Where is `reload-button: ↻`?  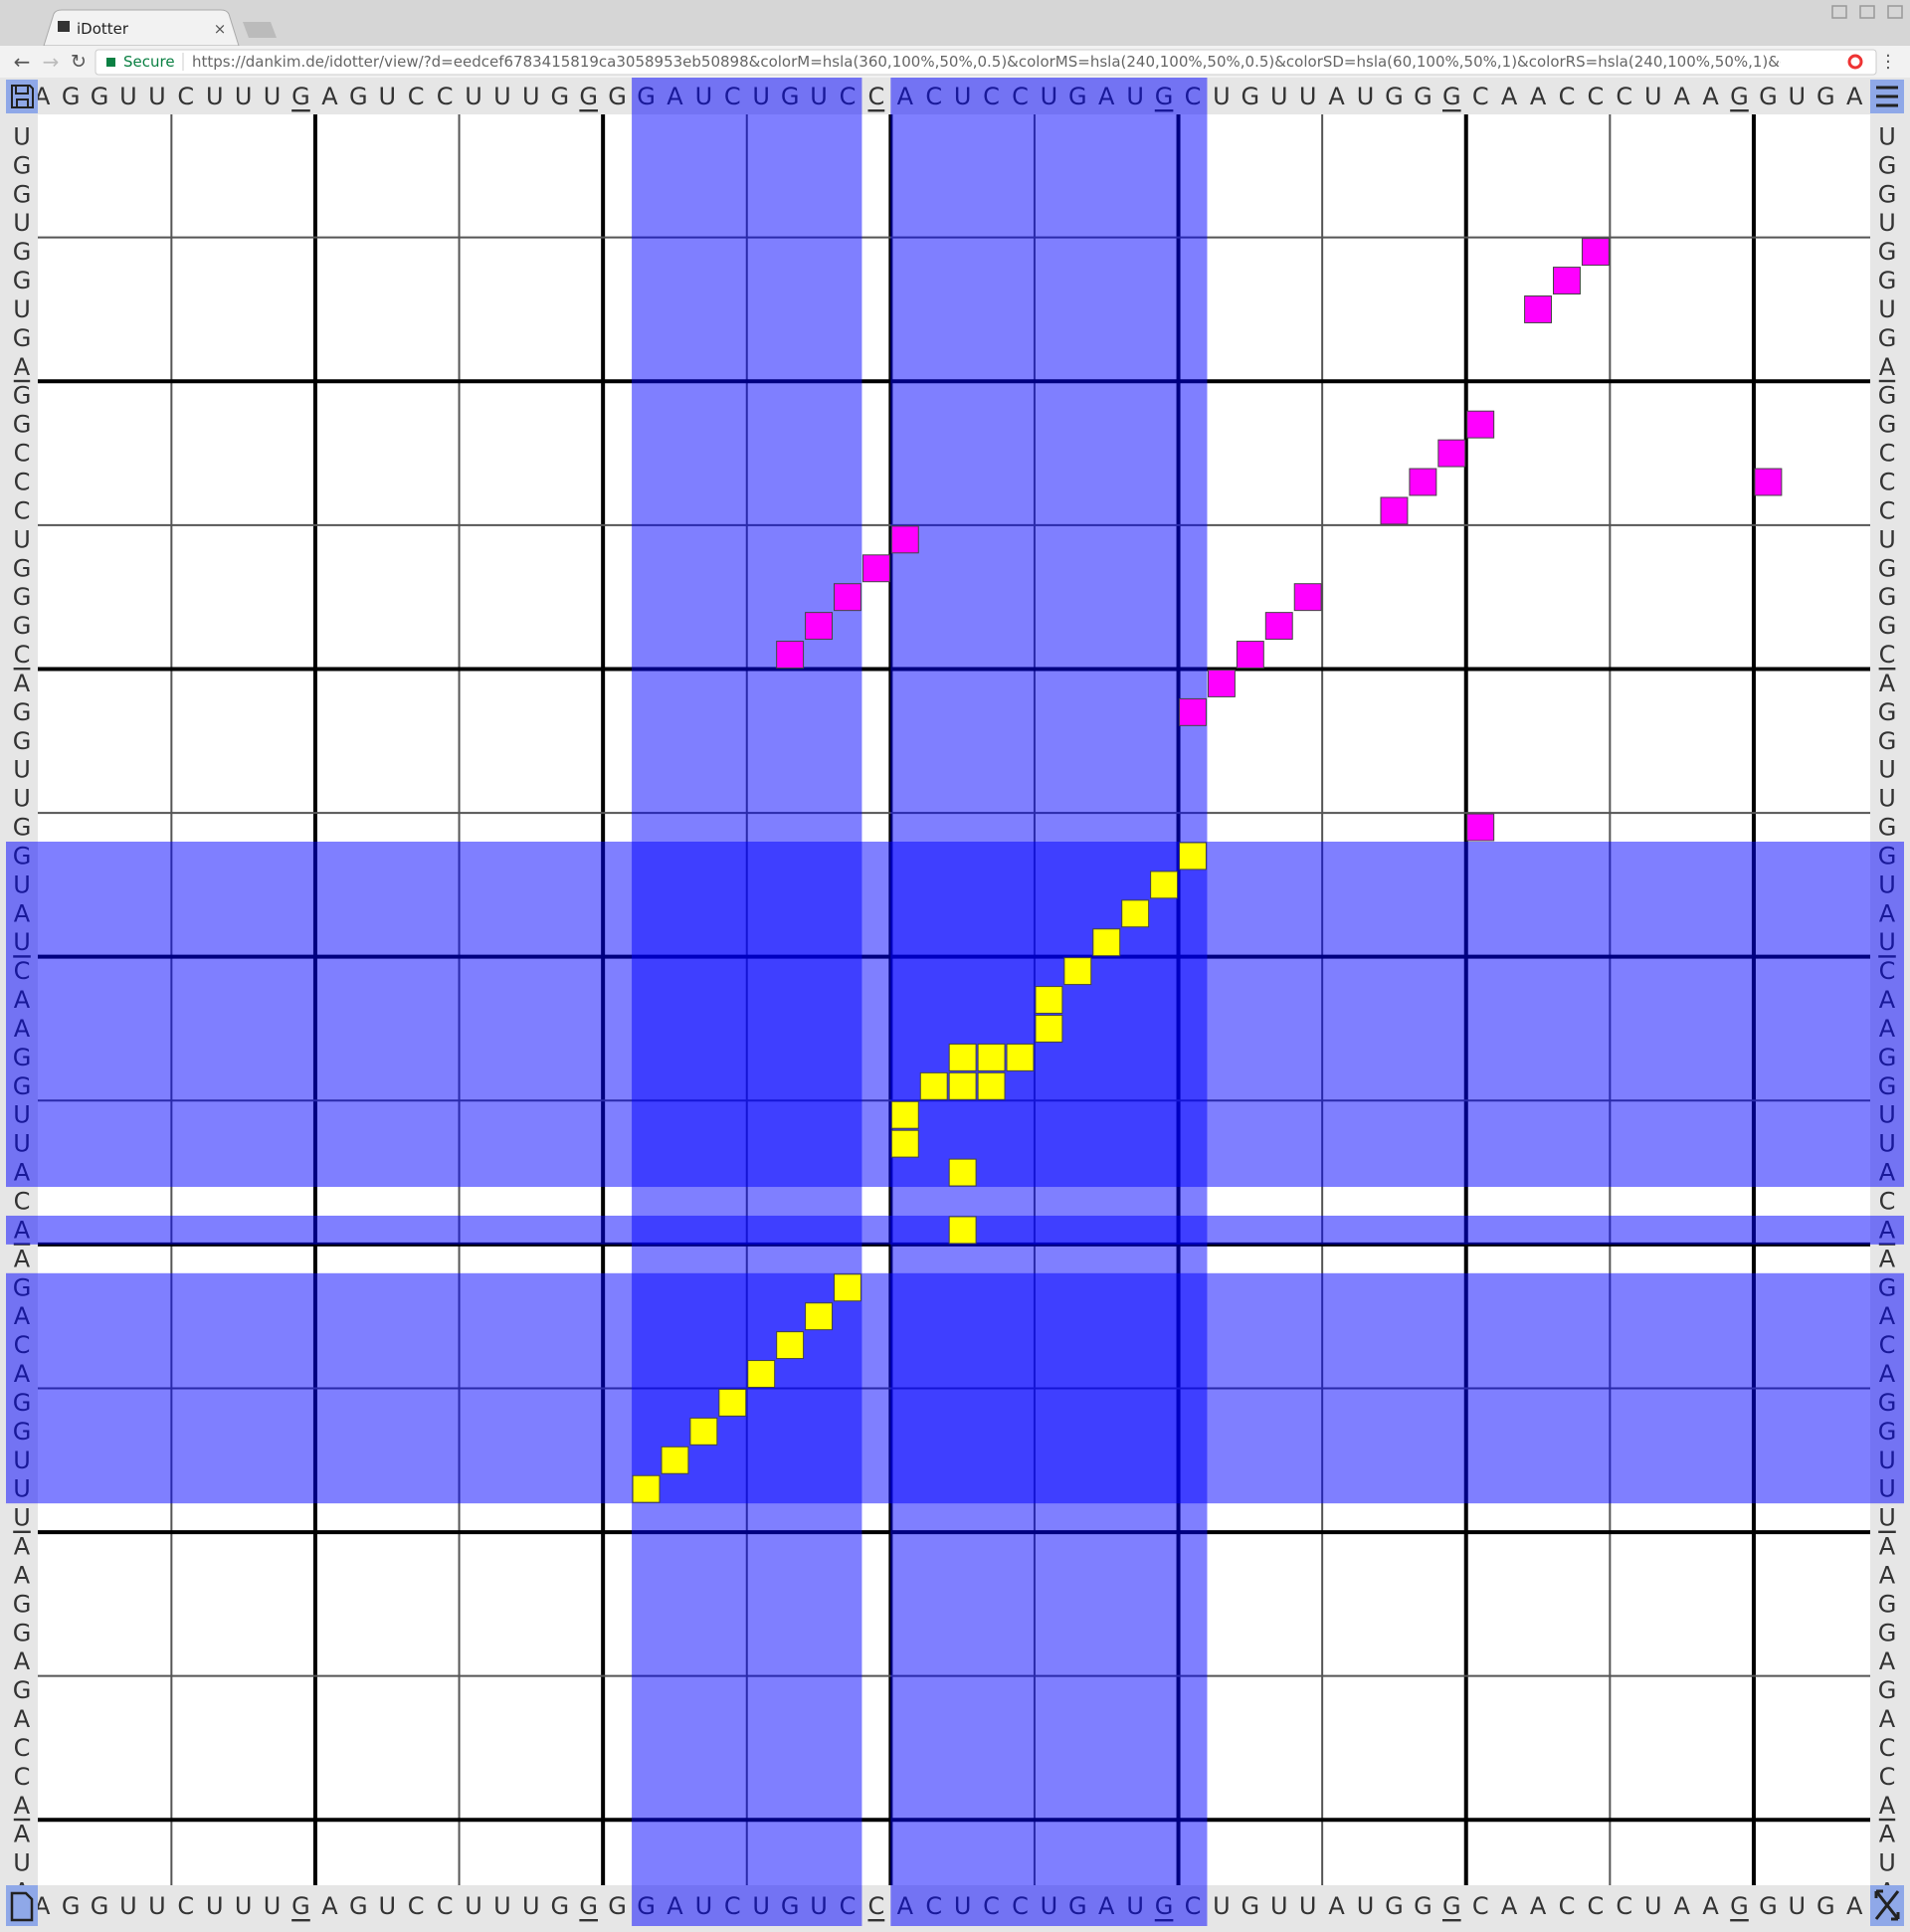 reload-button: ↻ is located at coordinates (79, 62).